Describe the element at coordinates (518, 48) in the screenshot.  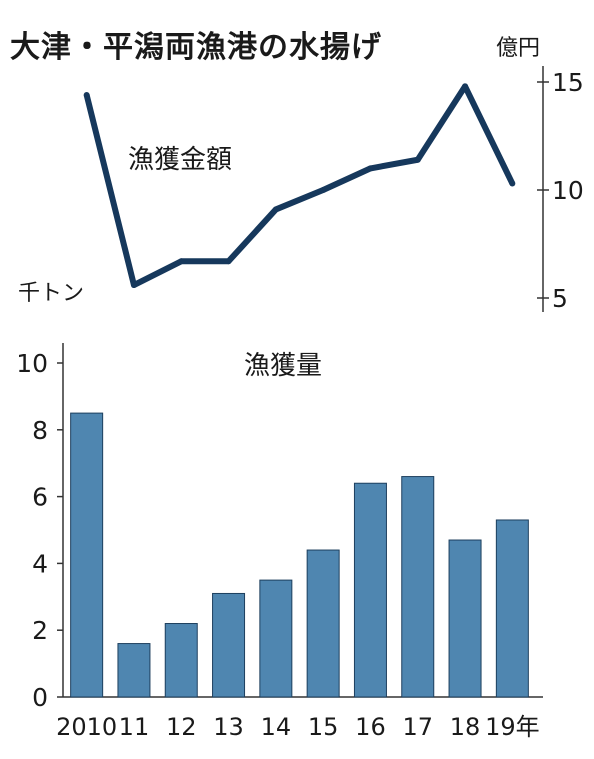
I see `line-unit-label: 億円` at that location.